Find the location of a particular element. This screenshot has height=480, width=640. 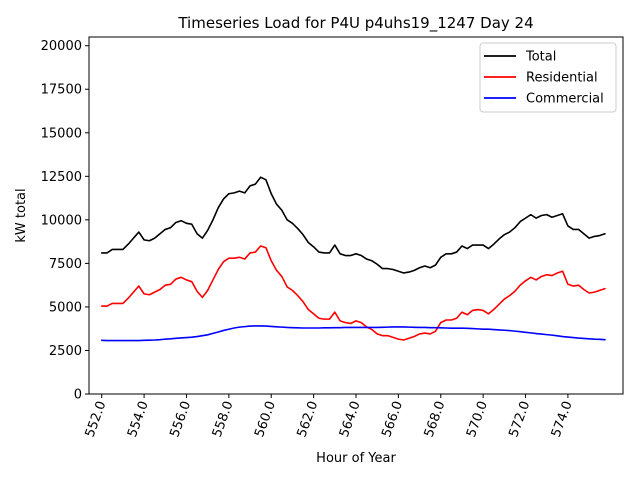

y-axis: 0 2500 5000 7500 10000 12500 15000 17500 20000 is located at coordinates (65, 221).